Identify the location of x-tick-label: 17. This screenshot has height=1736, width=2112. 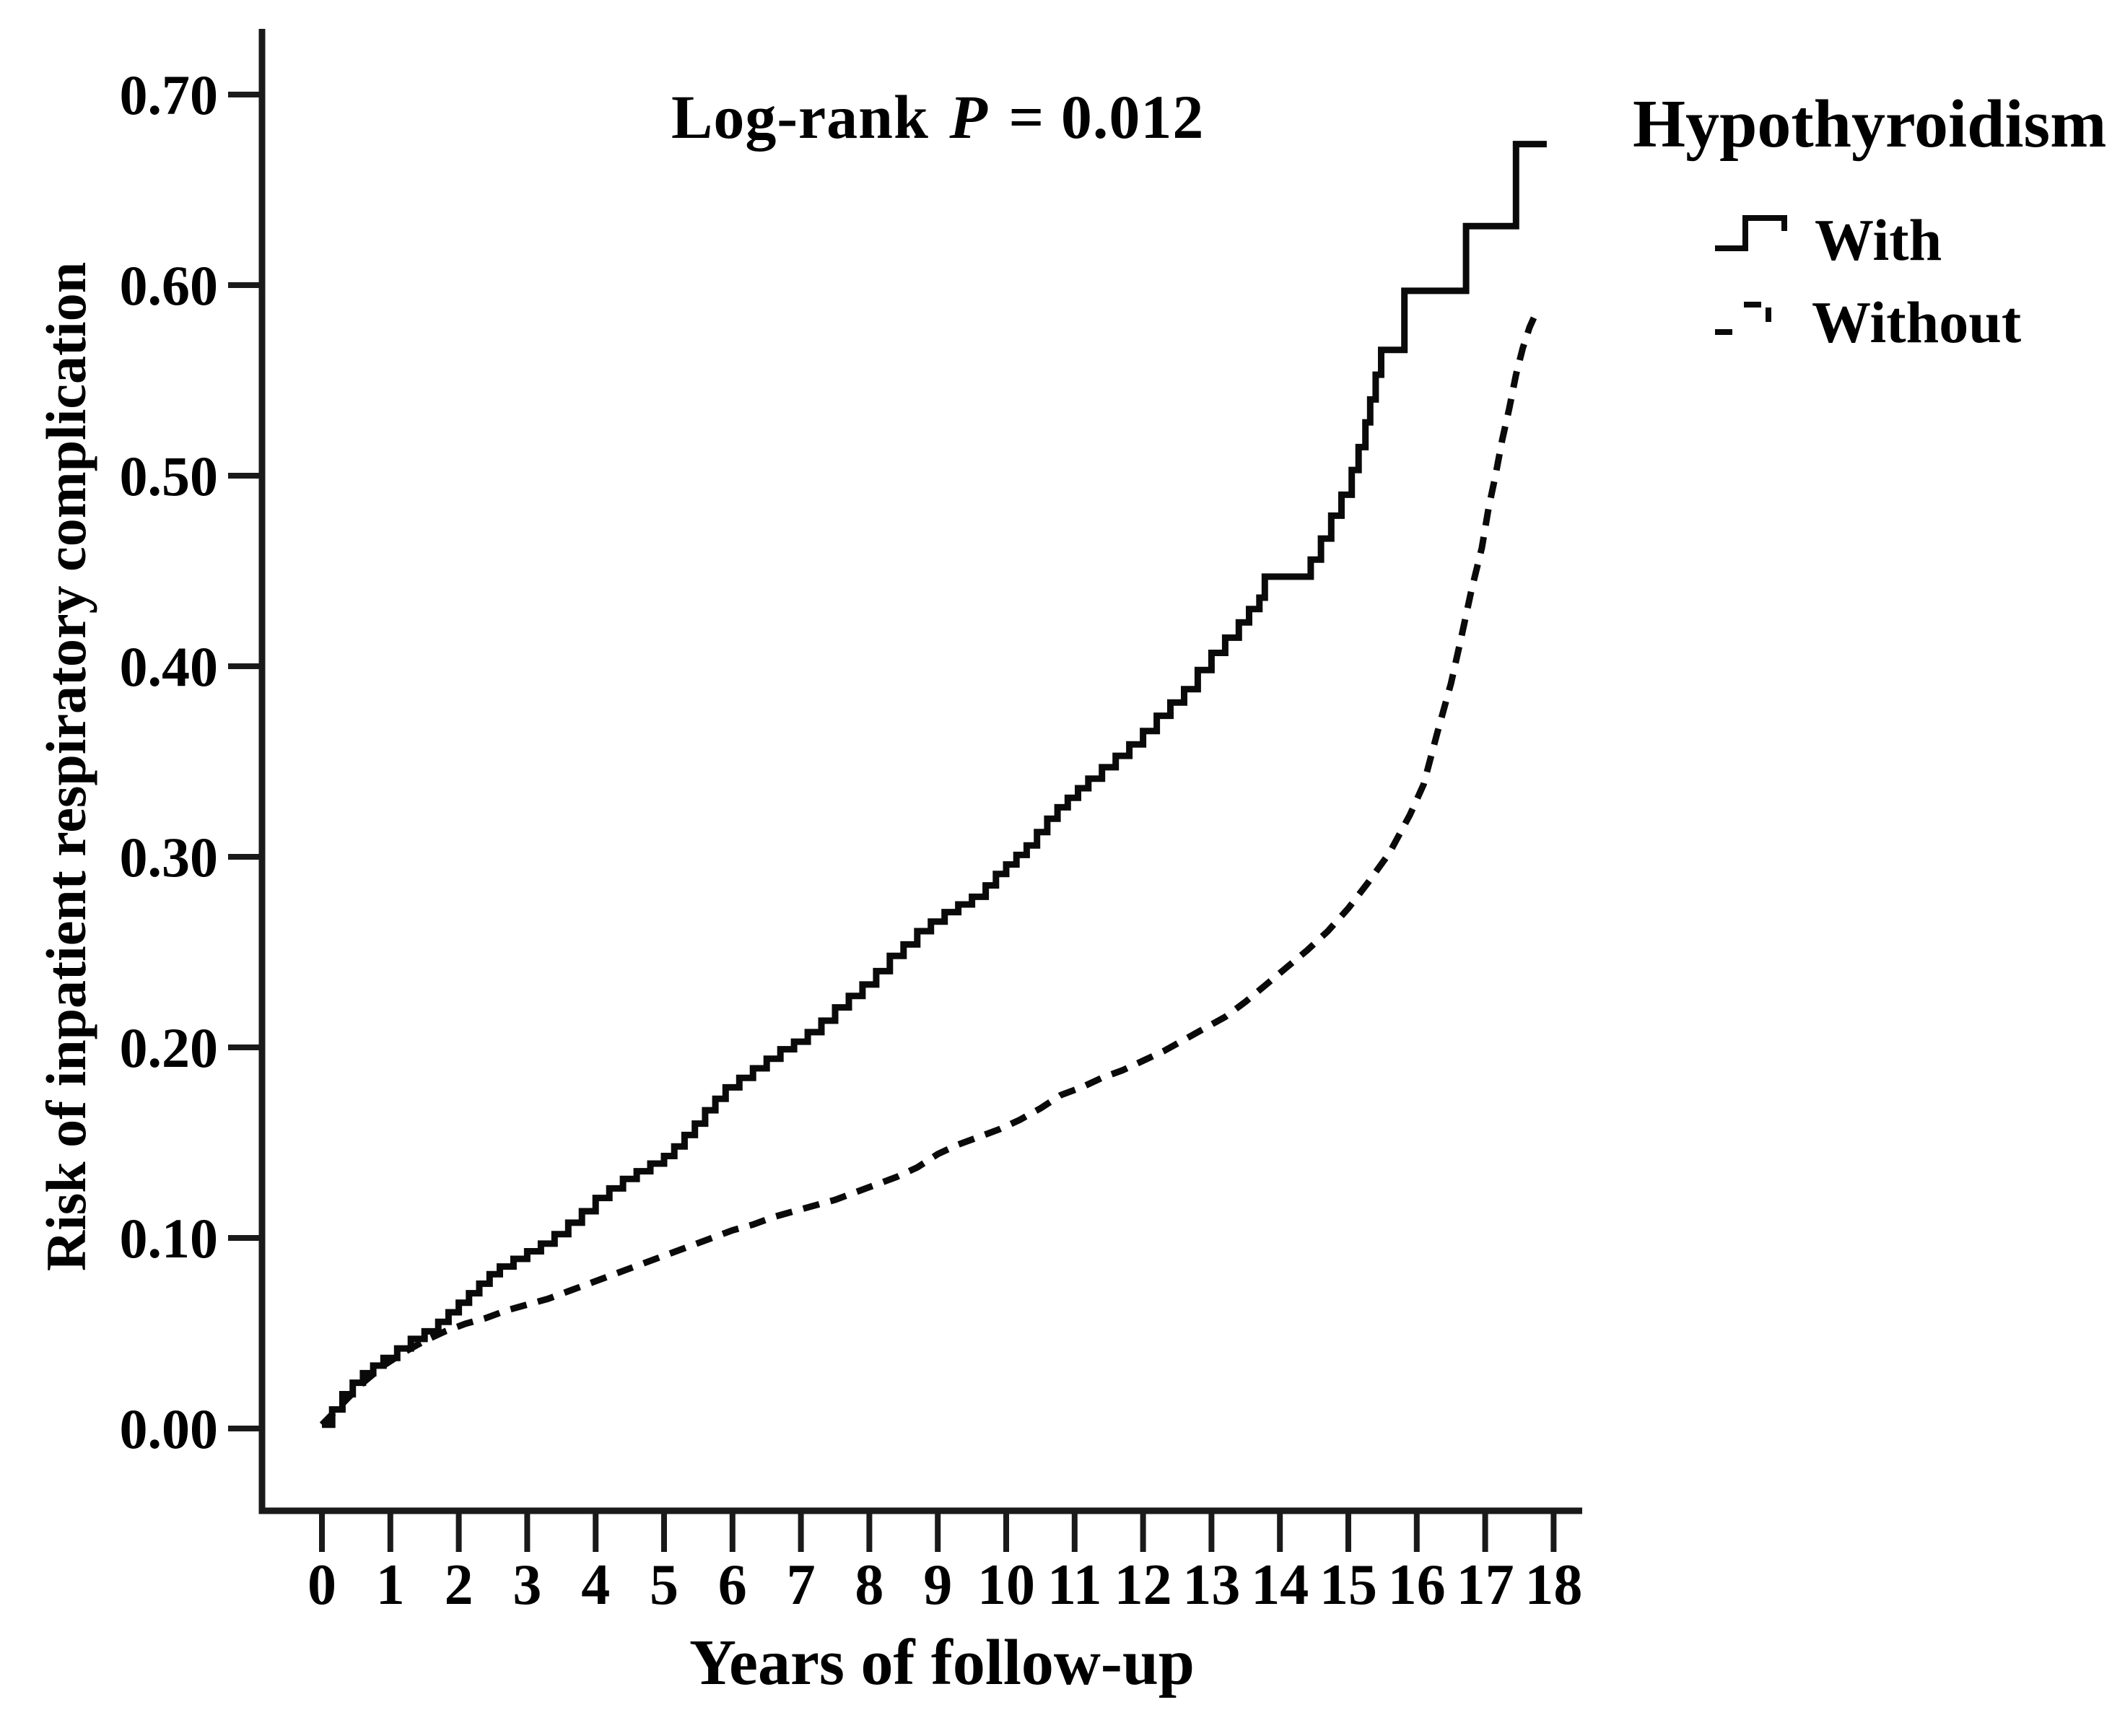
(1485, 1585).